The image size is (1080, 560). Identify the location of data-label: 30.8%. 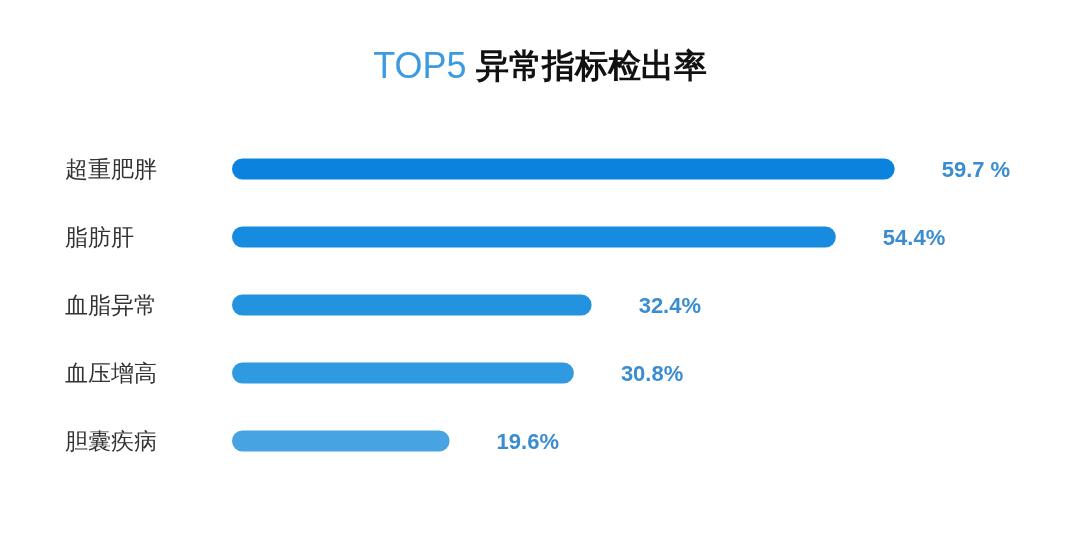
(652, 373).